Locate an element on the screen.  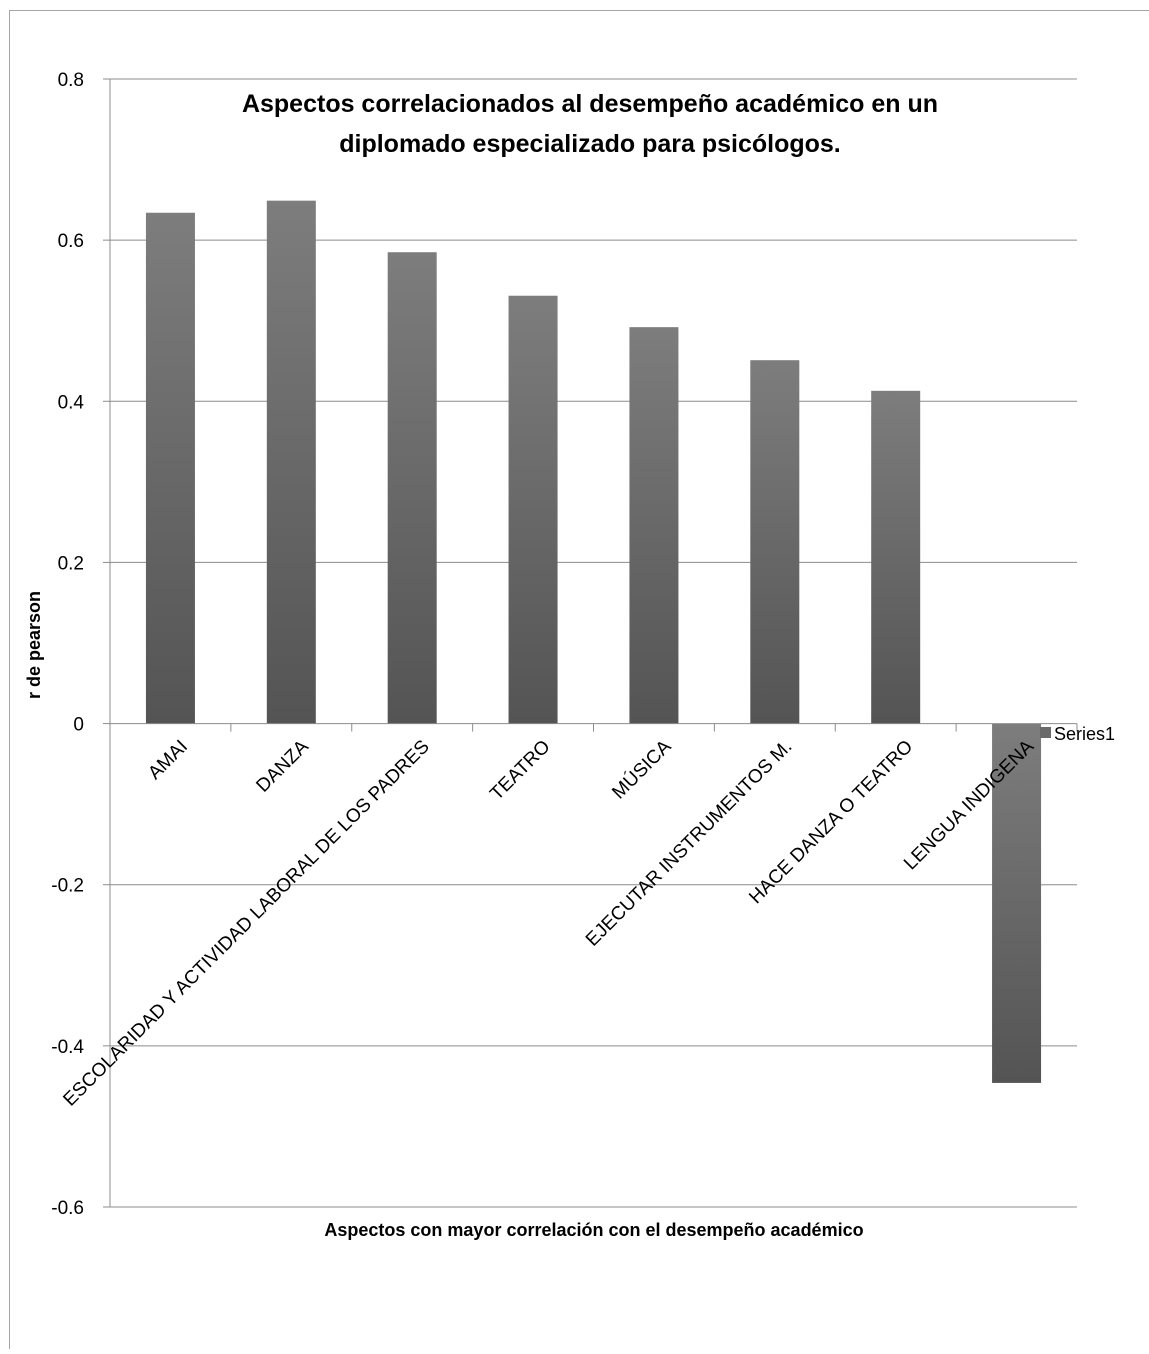
y-tick-labels: -0.6 -0.4 -0.2 0 0.2 0.4 0.6 0.8 is located at coordinates (67, 644).